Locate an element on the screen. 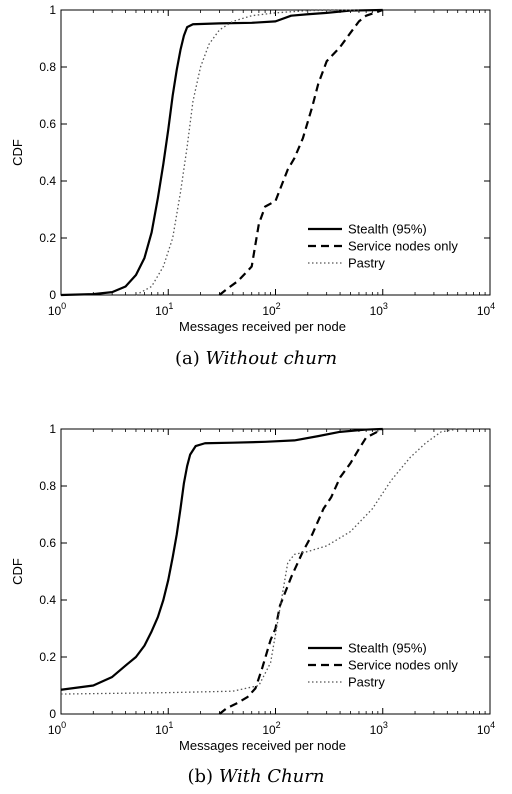 The image size is (512, 794). figure-caption: (a) Without churn is located at coordinates (256, 358).